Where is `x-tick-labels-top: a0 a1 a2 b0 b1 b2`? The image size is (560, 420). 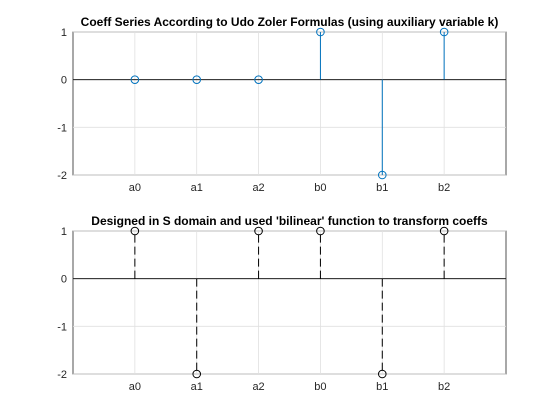 x-tick-labels-top: a0 a1 a2 b0 b1 b2 is located at coordinates (290, 188).